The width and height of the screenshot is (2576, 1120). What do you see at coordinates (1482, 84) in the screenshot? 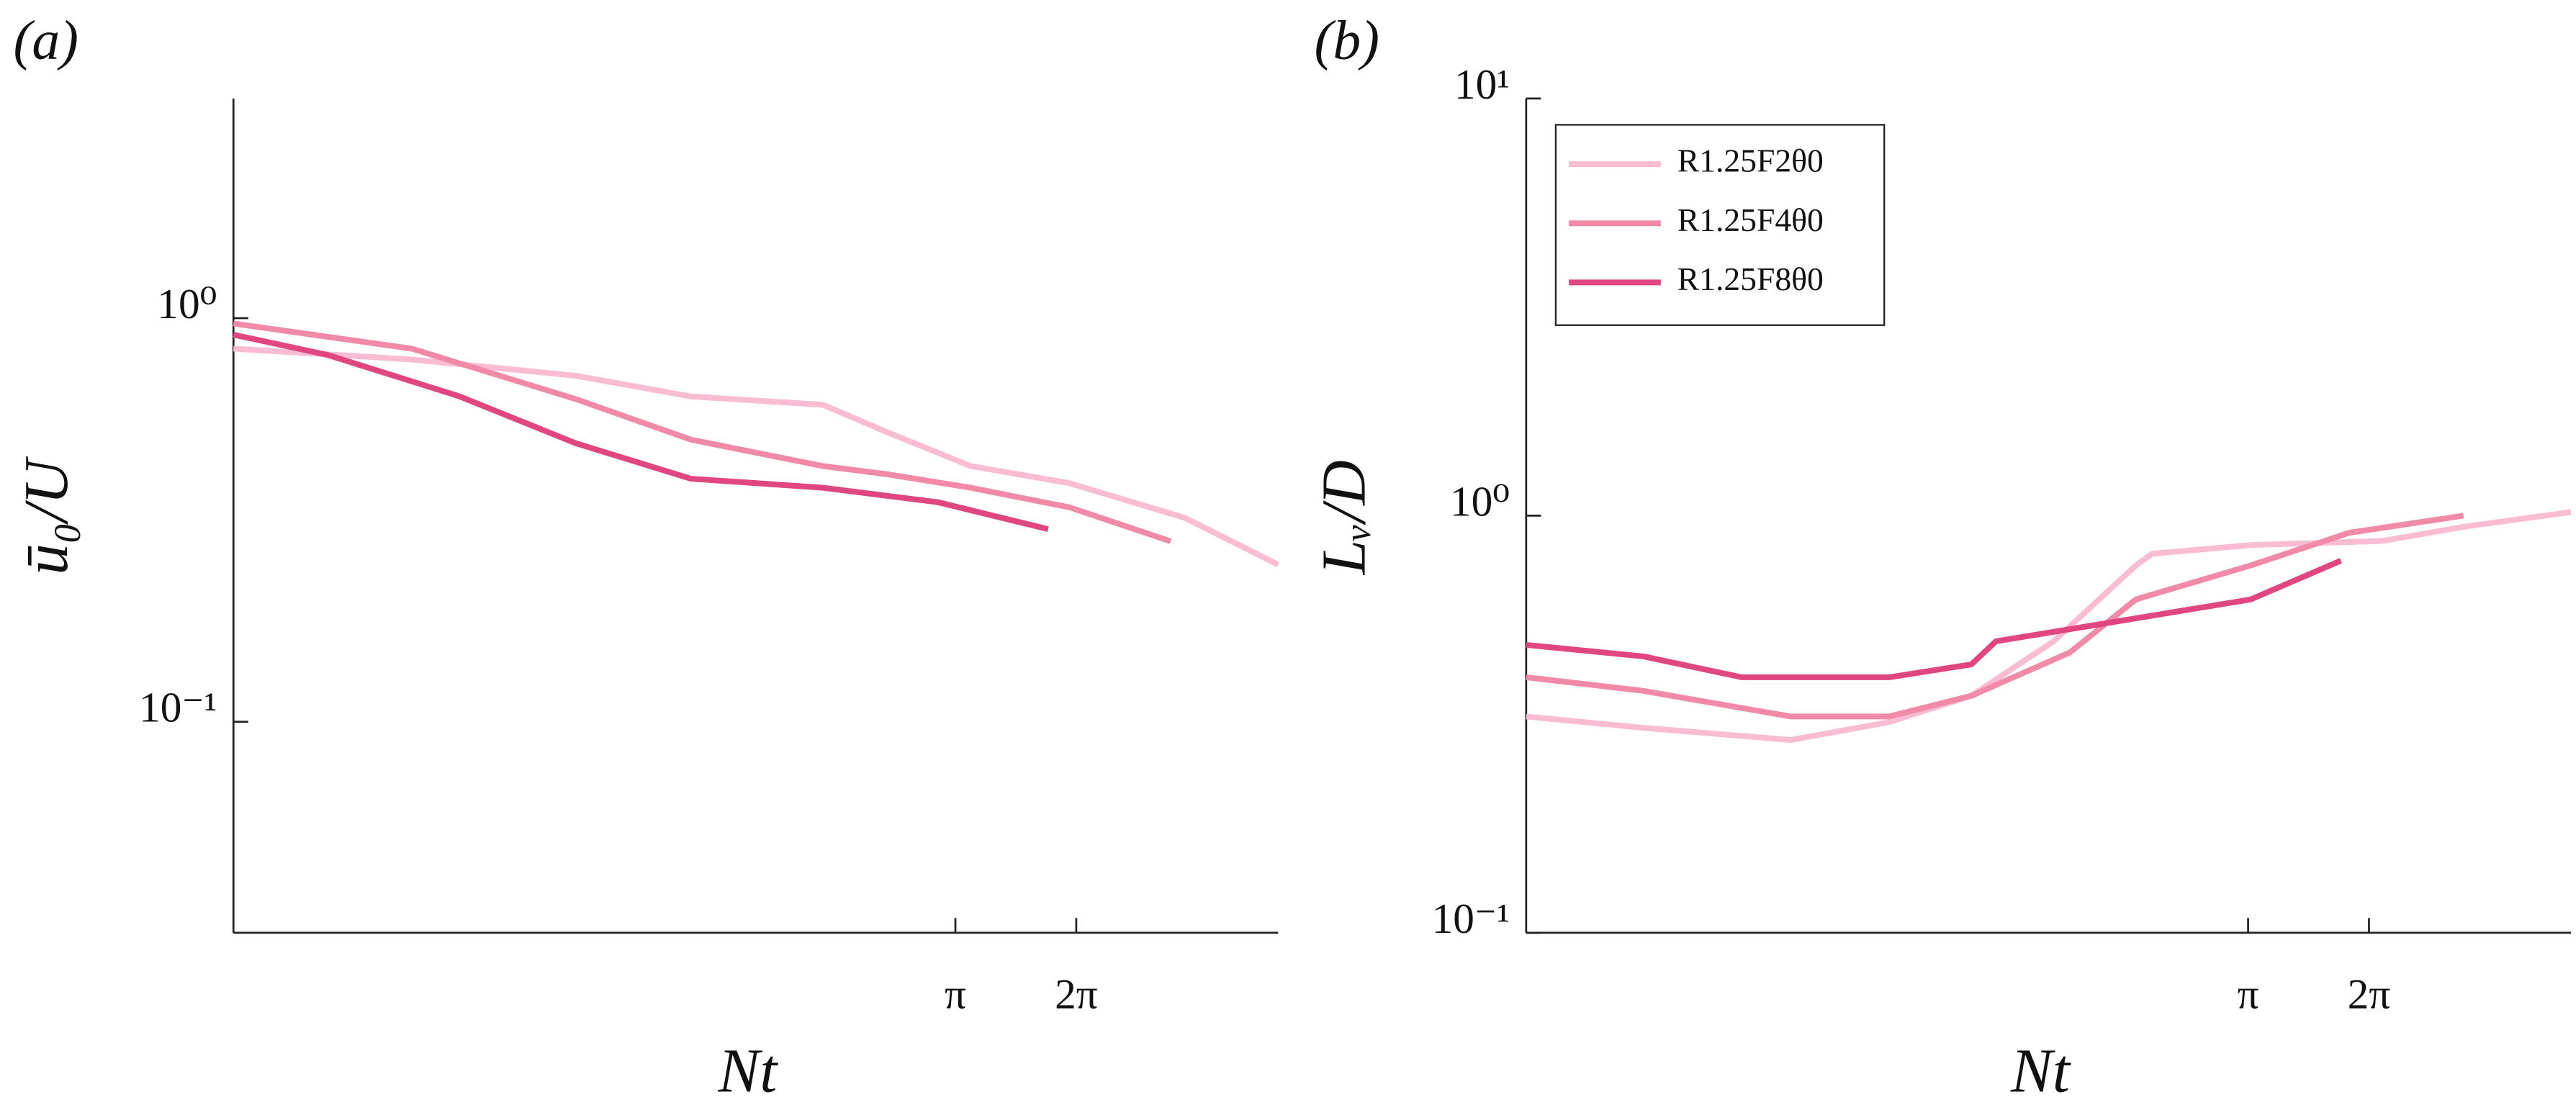
I see `y-tick-label: 10¹` at bounding box center [1482, 84].